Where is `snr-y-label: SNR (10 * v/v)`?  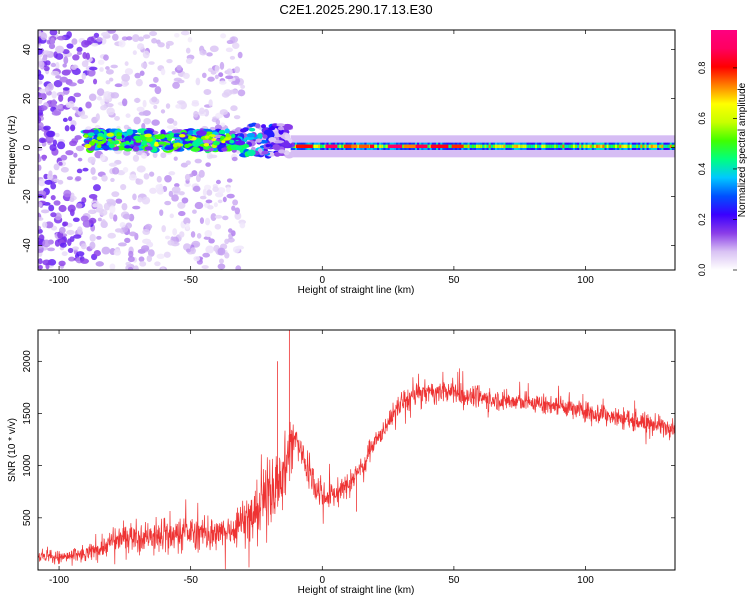 snr-y-label: SNR (10 * v/v) is located at coordinates (12, 450).